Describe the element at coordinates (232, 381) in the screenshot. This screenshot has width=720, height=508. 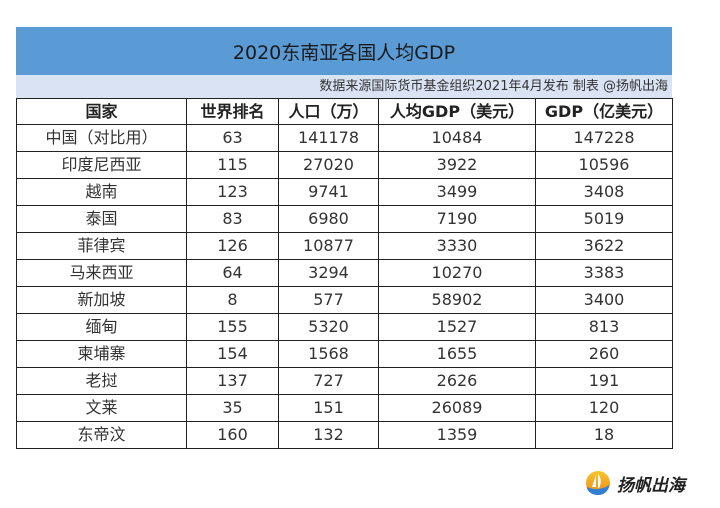
I see `table-cell: 137` at that location.